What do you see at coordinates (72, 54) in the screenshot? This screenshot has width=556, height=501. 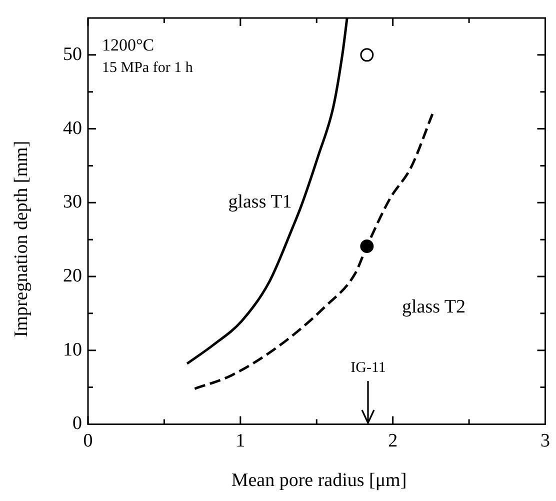 I see `y-tick-label: 50` at bounding box center [72, 54].